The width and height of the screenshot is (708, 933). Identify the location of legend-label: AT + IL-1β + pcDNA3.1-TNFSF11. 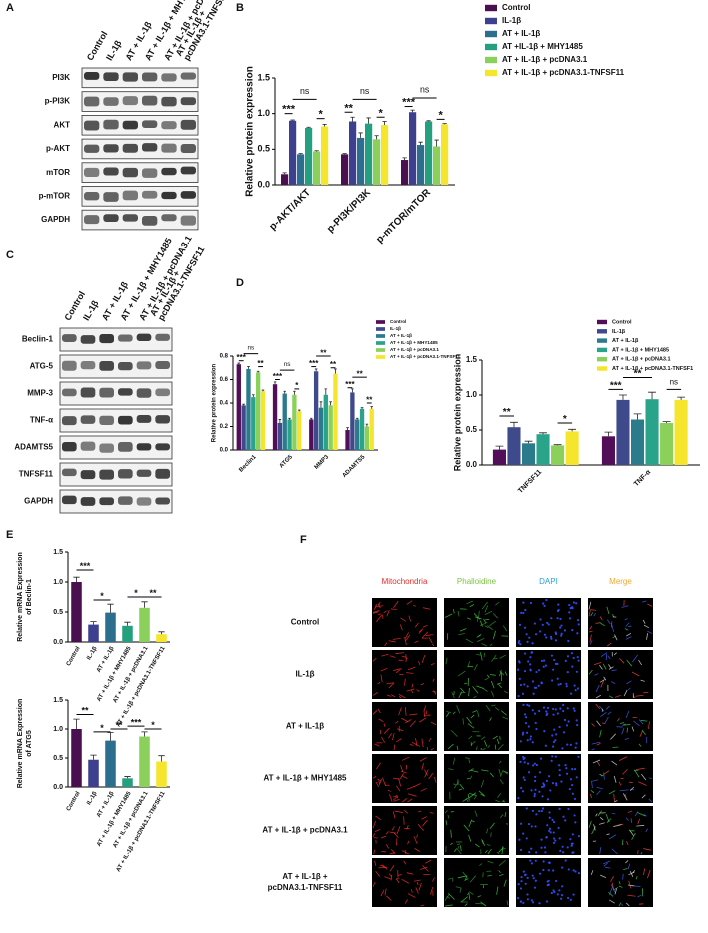
(425, 356).